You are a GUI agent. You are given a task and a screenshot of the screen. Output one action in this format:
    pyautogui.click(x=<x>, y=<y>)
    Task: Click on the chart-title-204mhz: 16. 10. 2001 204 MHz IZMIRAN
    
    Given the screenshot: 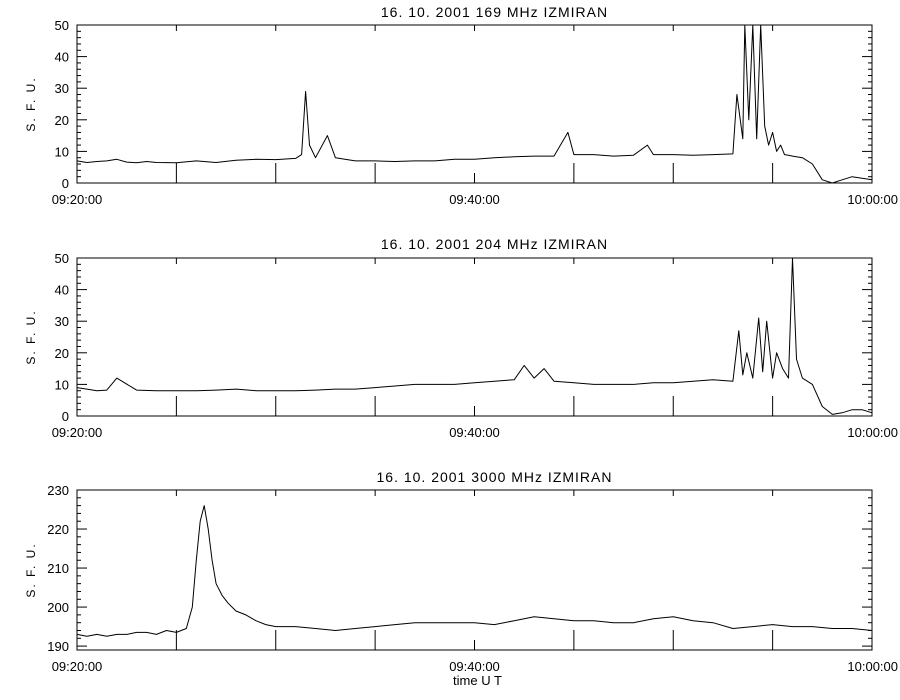 What is the action you would take?
    pyautogui.click(x=494, y=244)
    